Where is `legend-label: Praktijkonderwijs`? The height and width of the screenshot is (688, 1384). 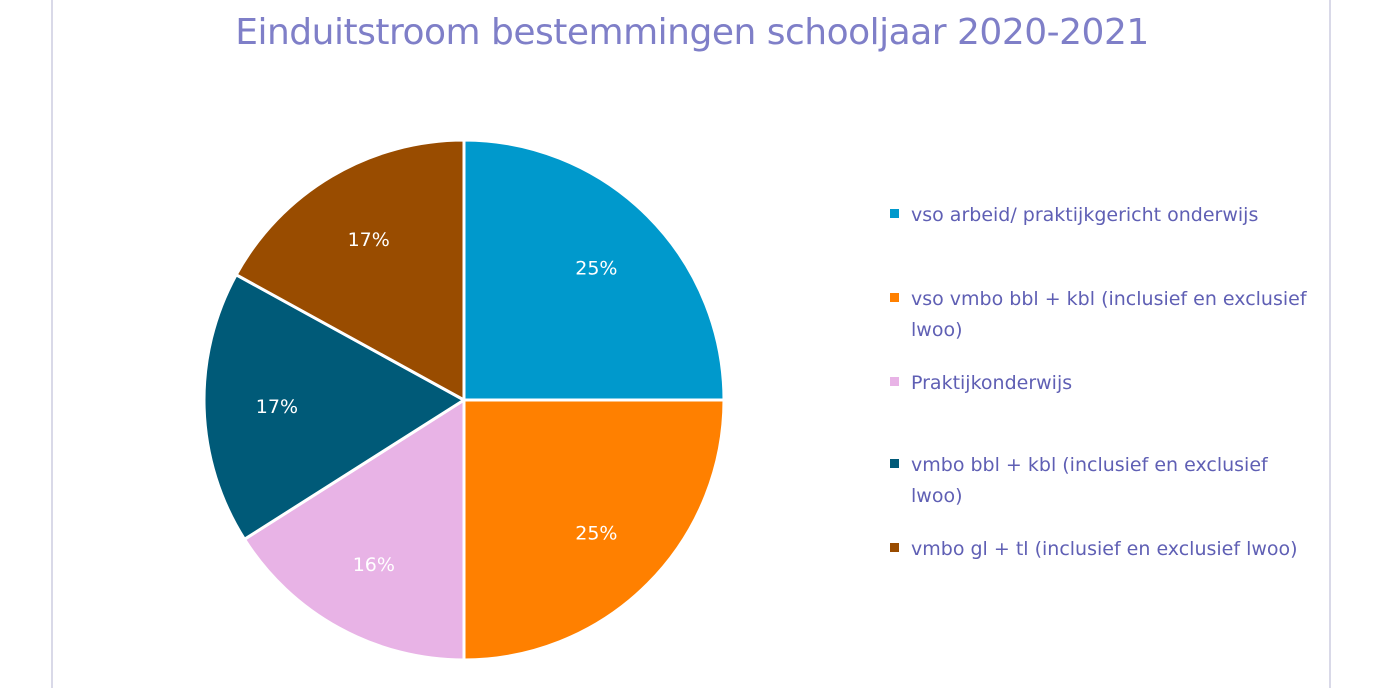 legend-label: Praktijkonderwijs is located at coordinates (992, 383).